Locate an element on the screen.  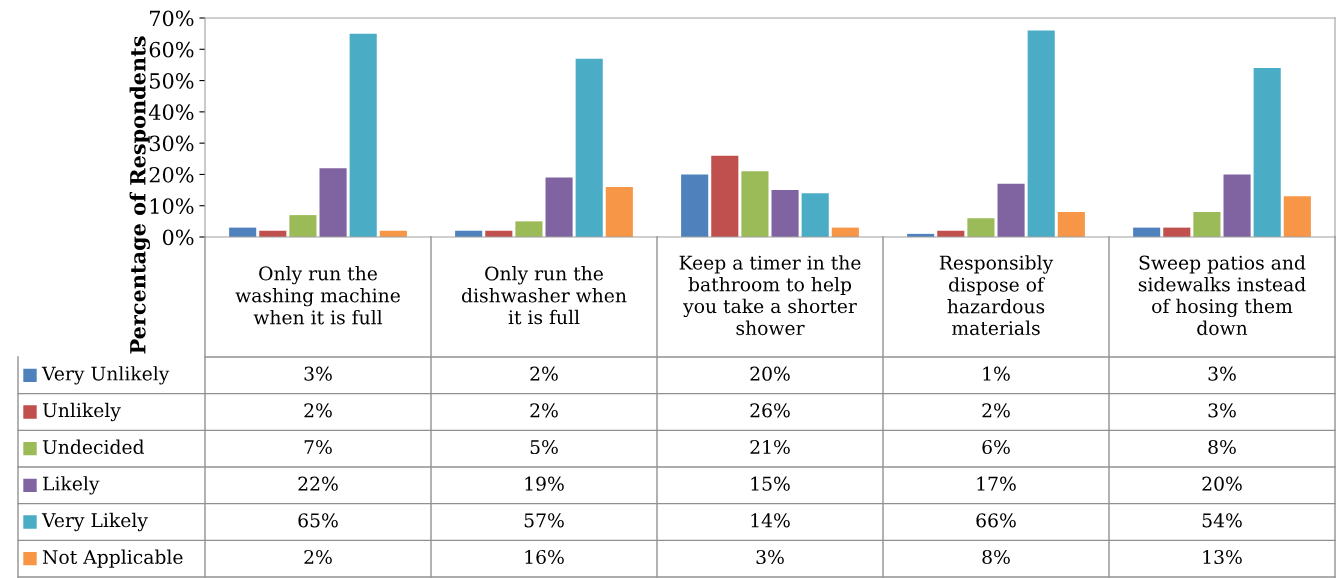
data-label: 54% is located at coordinates (1222, 520).